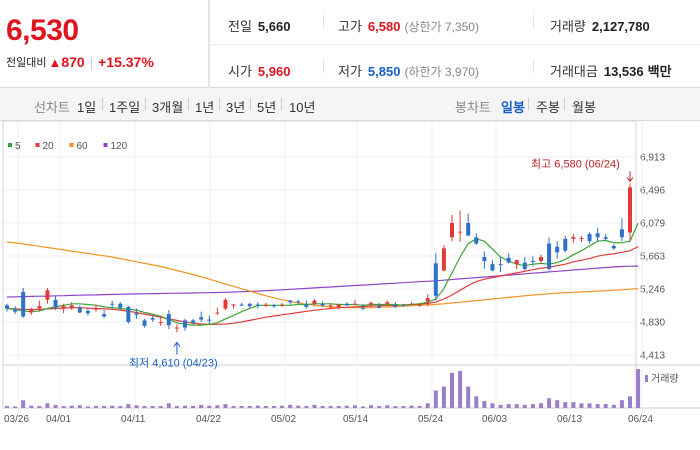 This screenshot has width=700, height=450. Describe the element at coordinates (83, 146) in the screenshot. I see `legend-label: 60` at that location.